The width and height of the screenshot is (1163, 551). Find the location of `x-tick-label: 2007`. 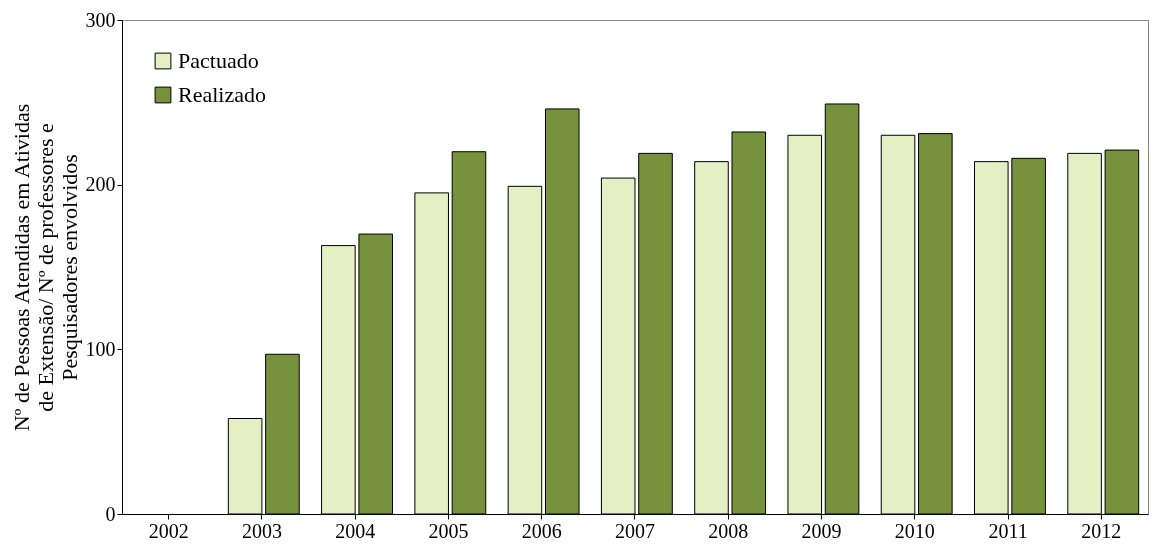

x-tick-label: 2007 is located at coordinates (635, 530).